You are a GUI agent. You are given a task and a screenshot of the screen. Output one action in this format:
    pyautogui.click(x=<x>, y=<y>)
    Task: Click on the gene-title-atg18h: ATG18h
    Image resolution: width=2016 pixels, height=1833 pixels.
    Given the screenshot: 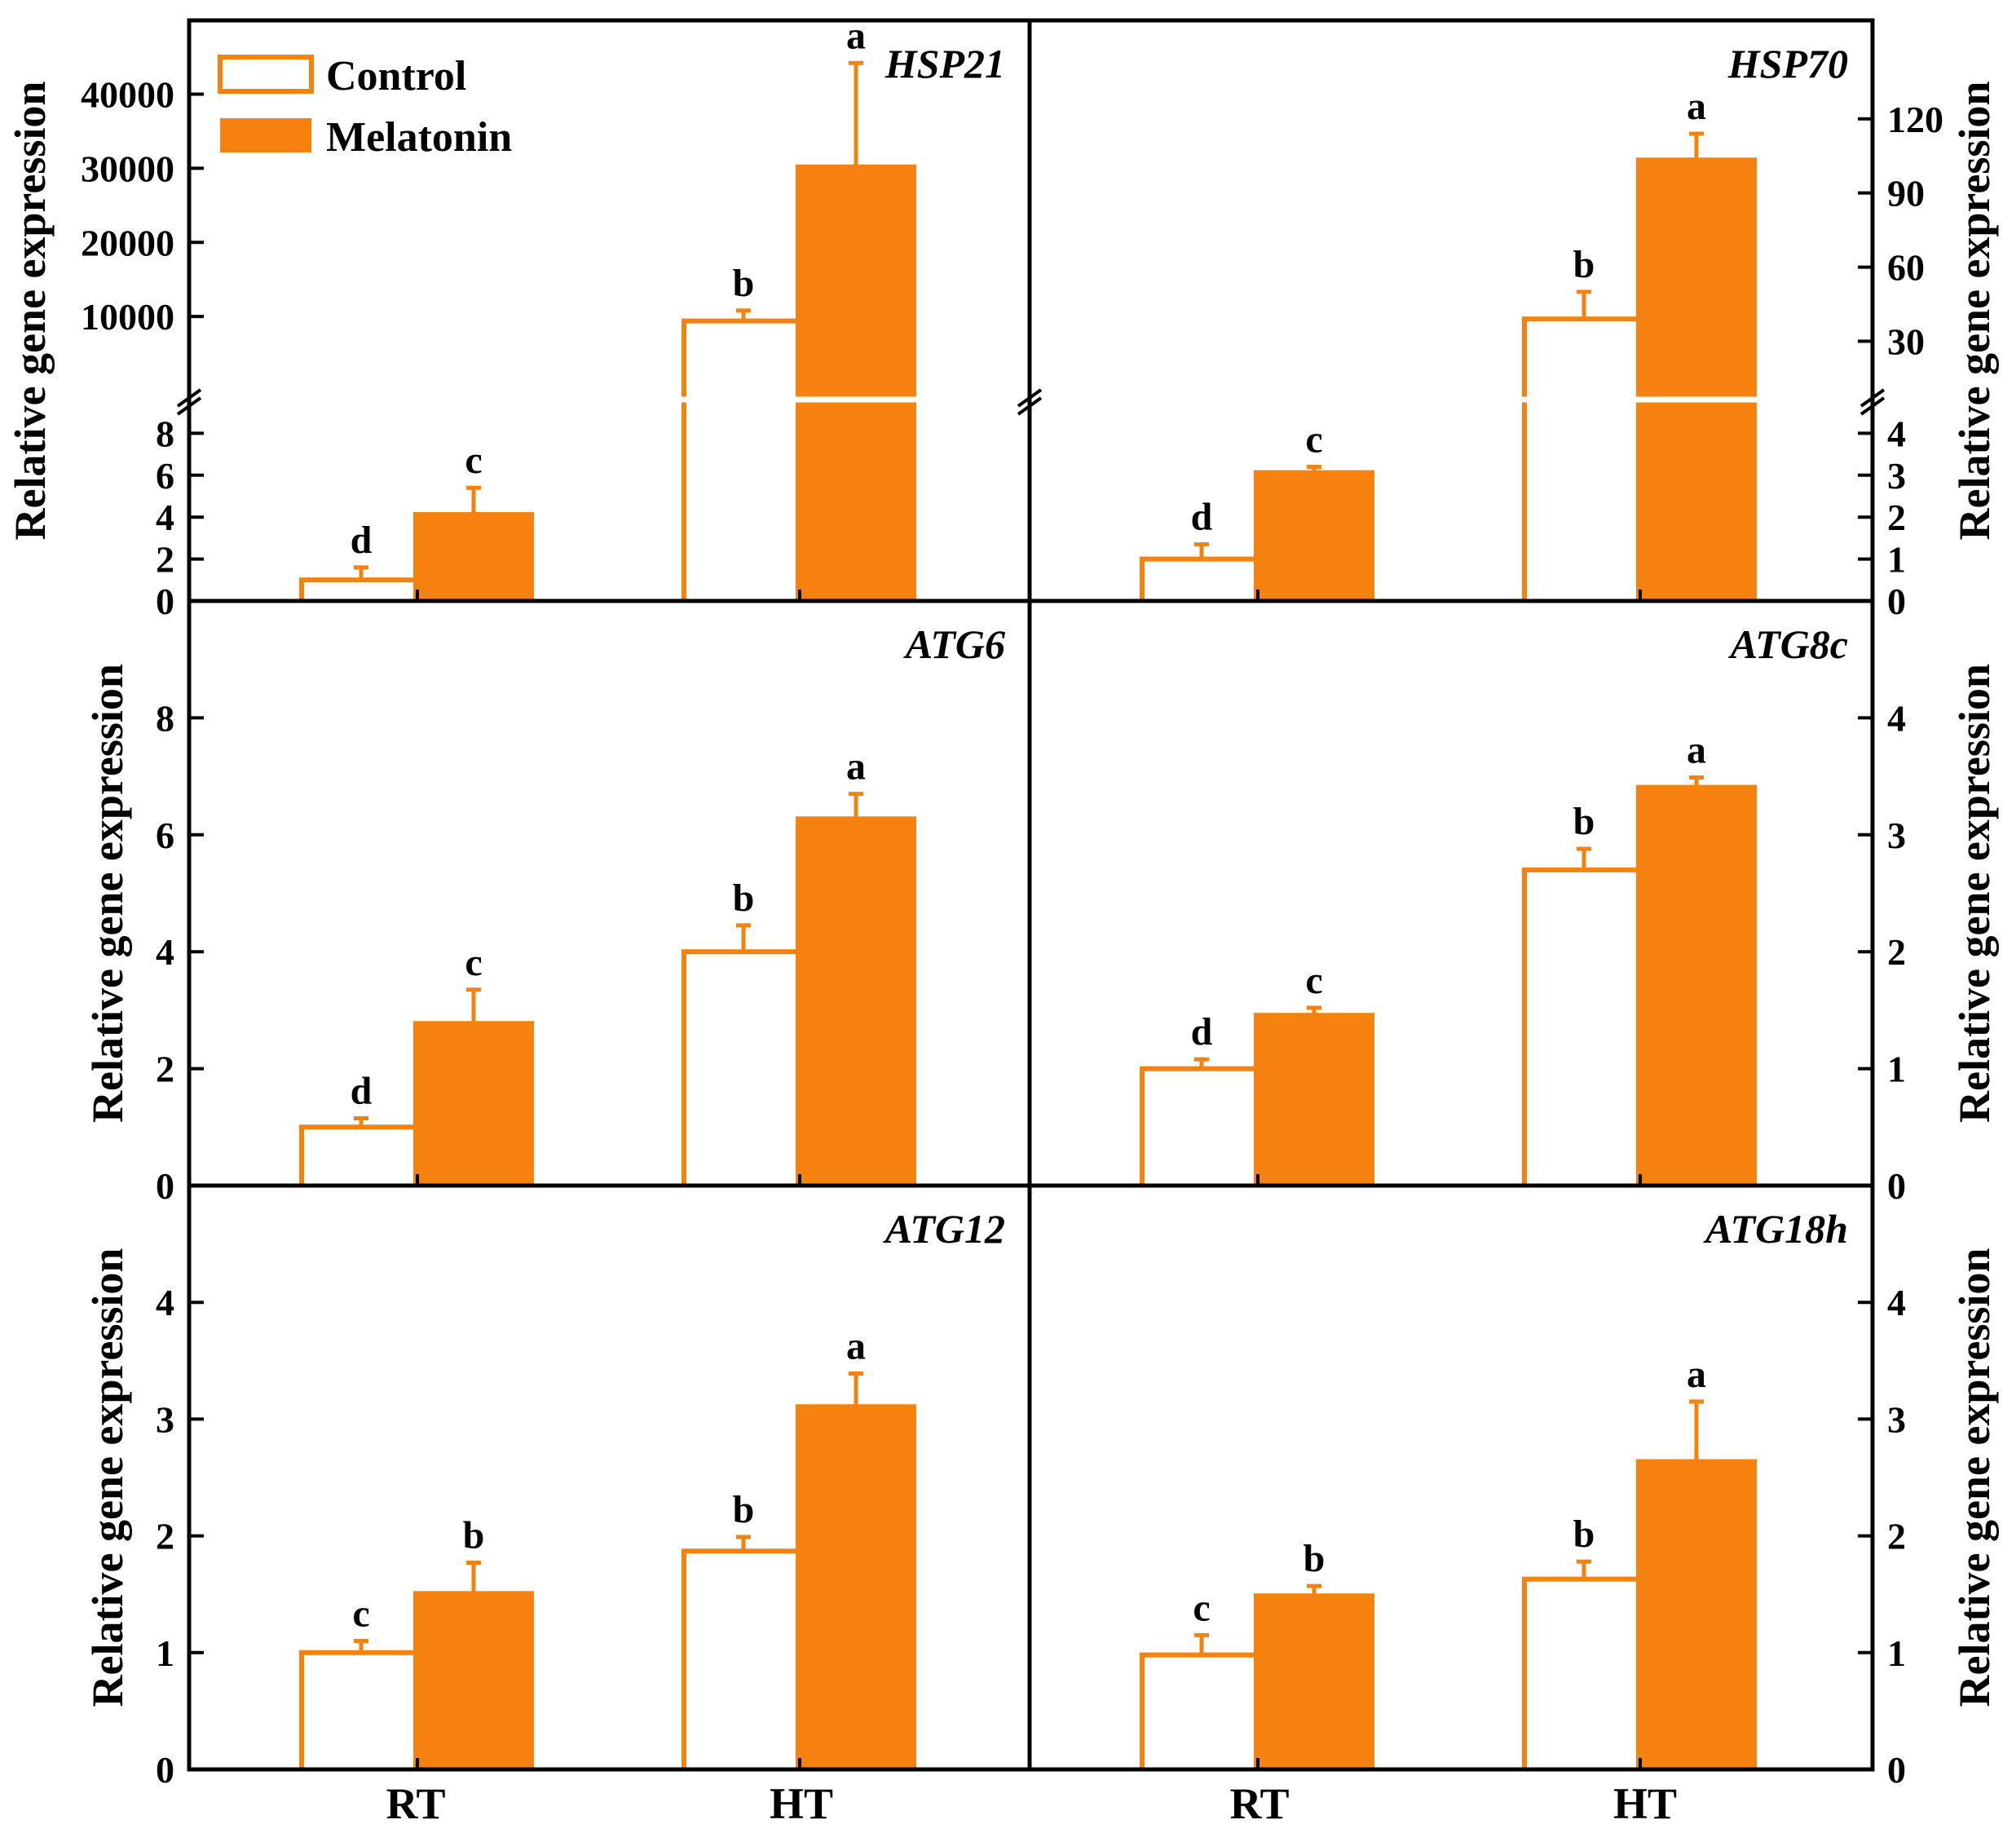 What is the action you would take?
    pyautogui.click(x=1775, y=1229)
    